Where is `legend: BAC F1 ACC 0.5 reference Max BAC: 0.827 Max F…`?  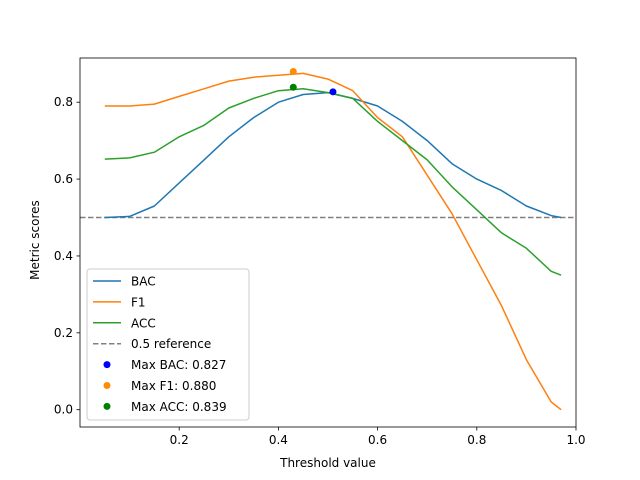 legend: BAC F1 ACC 0.5 reference Max BAC: 0.827 Max F… is located at coordinates (168, 344).